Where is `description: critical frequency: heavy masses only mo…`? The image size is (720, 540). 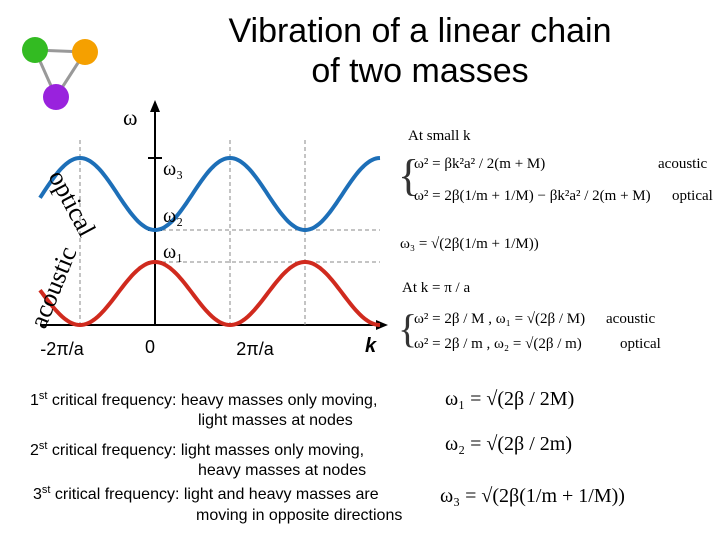
description: critical frequency: heavy masses only mo… is located at coordinates (212, 400).